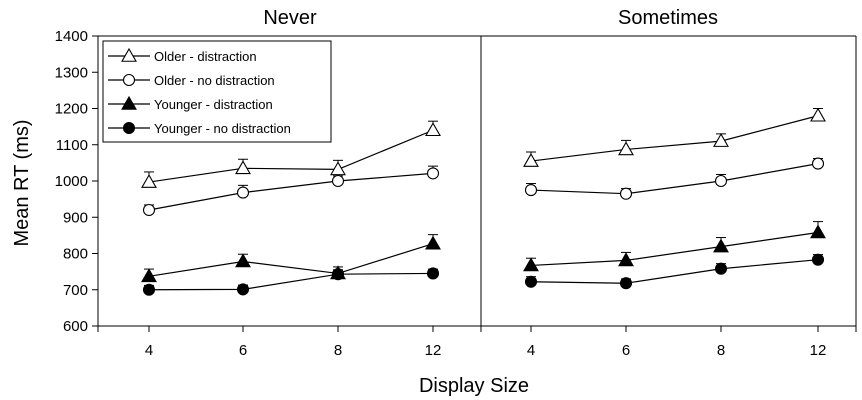 This screenshot has height=400, width=862. I want to click on y-tick-label: 1100, so click(72, 145).